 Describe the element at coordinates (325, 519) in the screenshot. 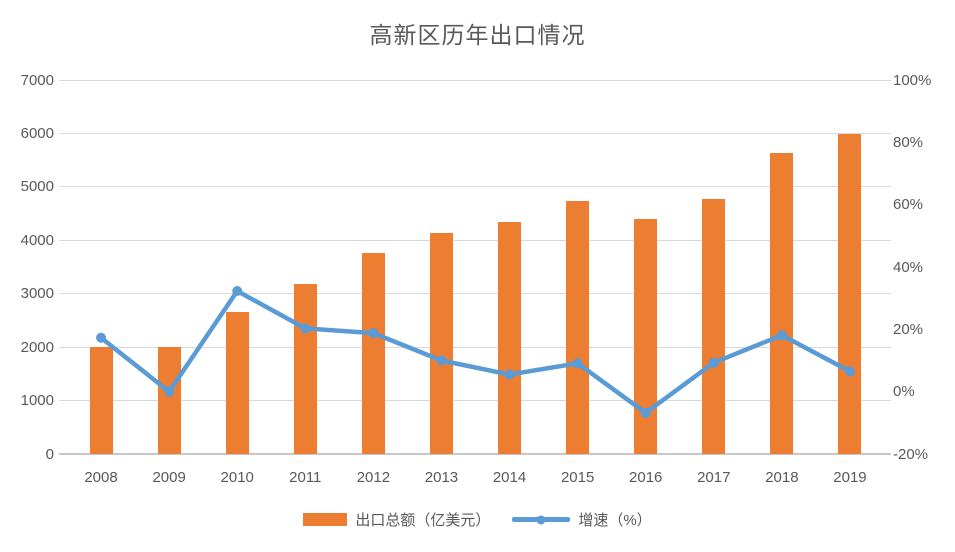

I see `bar-series-swatch-icon` at that location.